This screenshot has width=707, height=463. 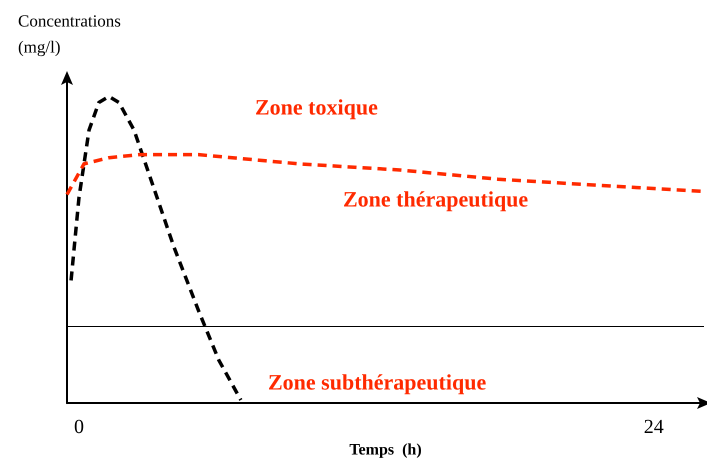 What do you see at coordinates (72, 34) in the screenshot?
I see `y-axis-title: Concentrations (mg/l)` at bounding box center [72, 34].